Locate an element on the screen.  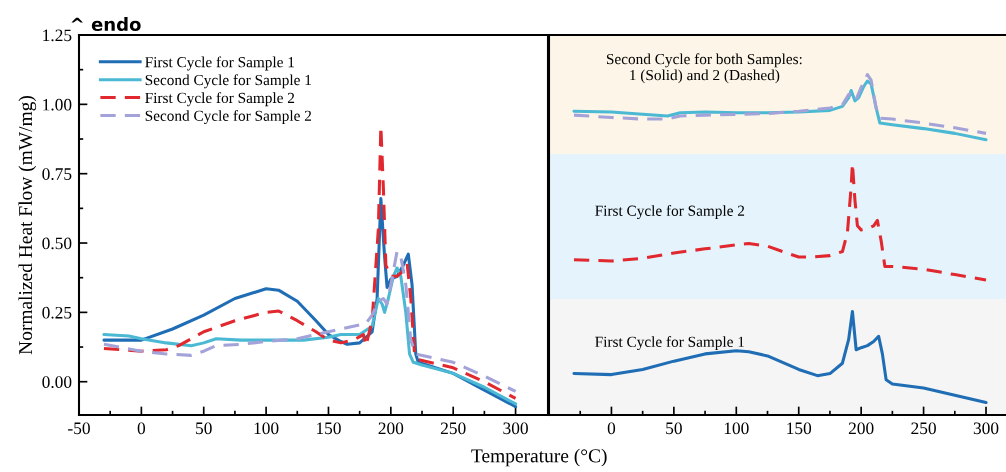
annotation: First Cycle for Sample 2 is located at coordinates (670, 212).